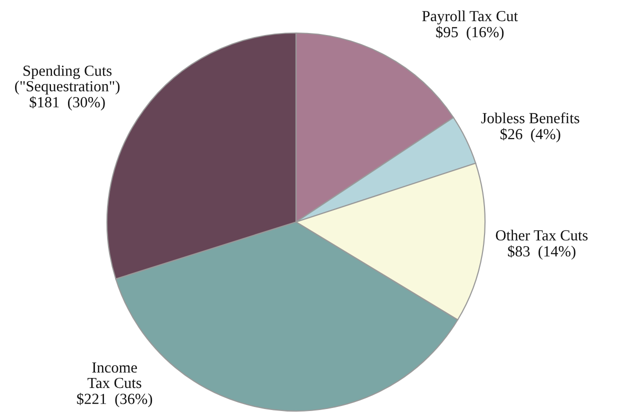 This screenshot has width=617, height=412. I want to click on data-label: $181 (30%), so click(67, 103).